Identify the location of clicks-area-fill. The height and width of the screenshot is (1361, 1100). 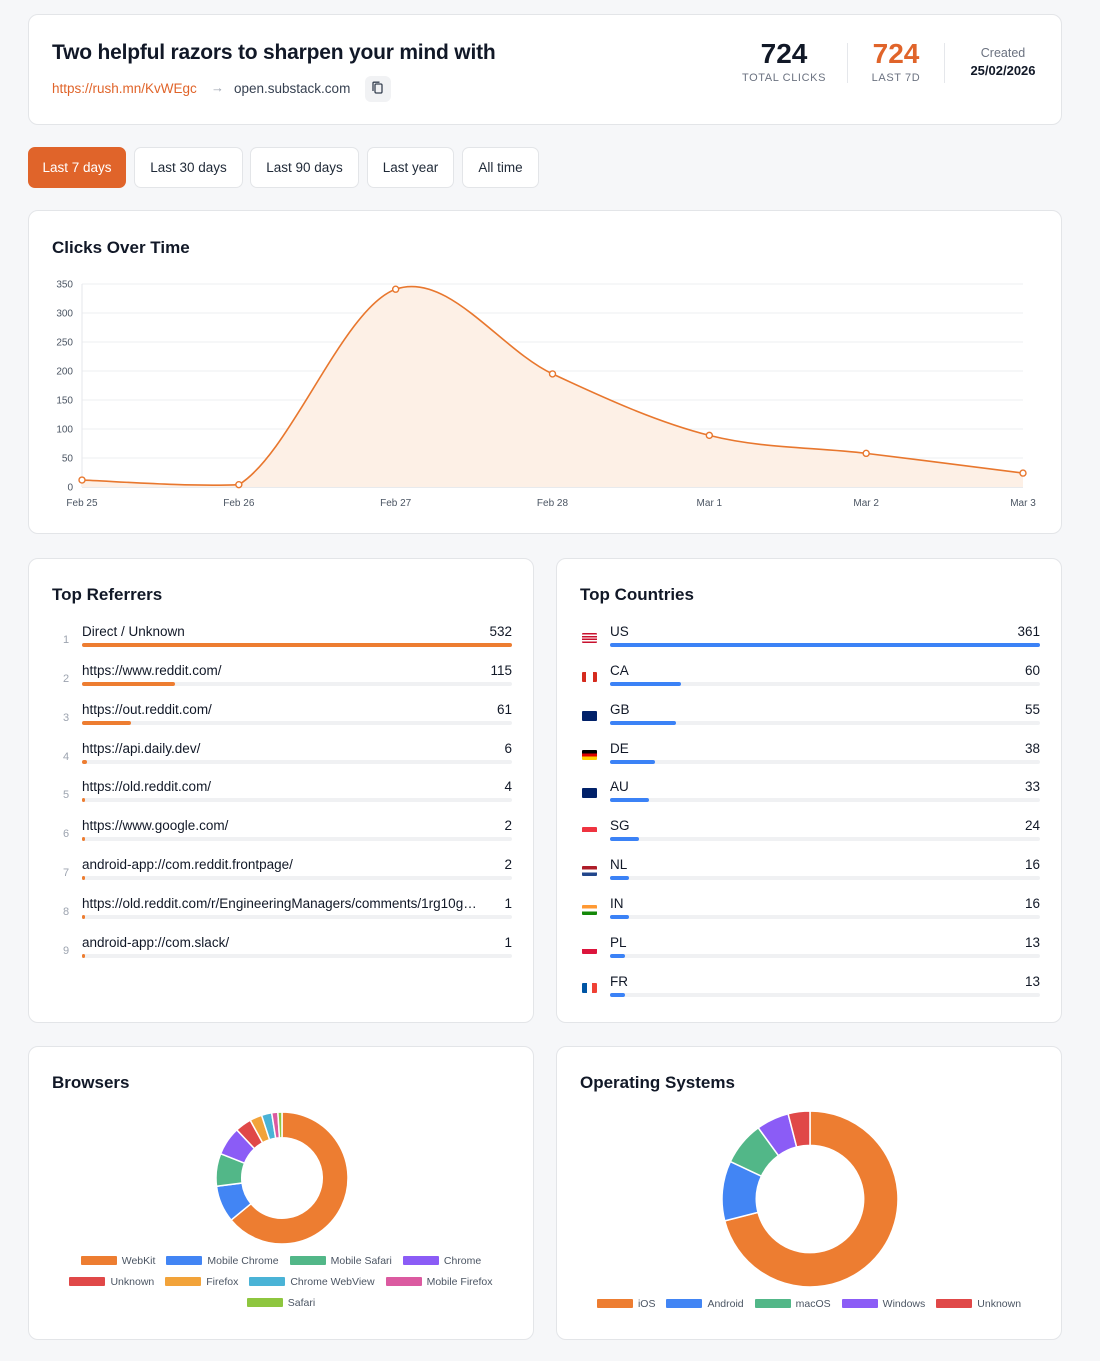
(552, 386).